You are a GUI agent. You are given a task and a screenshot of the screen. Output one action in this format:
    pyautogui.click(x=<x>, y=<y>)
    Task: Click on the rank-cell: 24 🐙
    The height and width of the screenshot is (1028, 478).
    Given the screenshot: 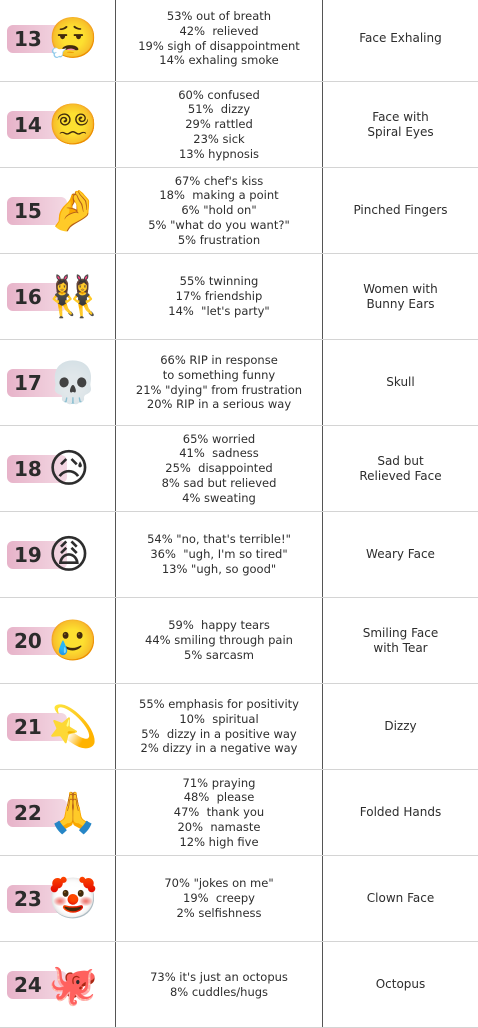 What is the action you would take?
    pyautogui.click(x=57, y=984)
    